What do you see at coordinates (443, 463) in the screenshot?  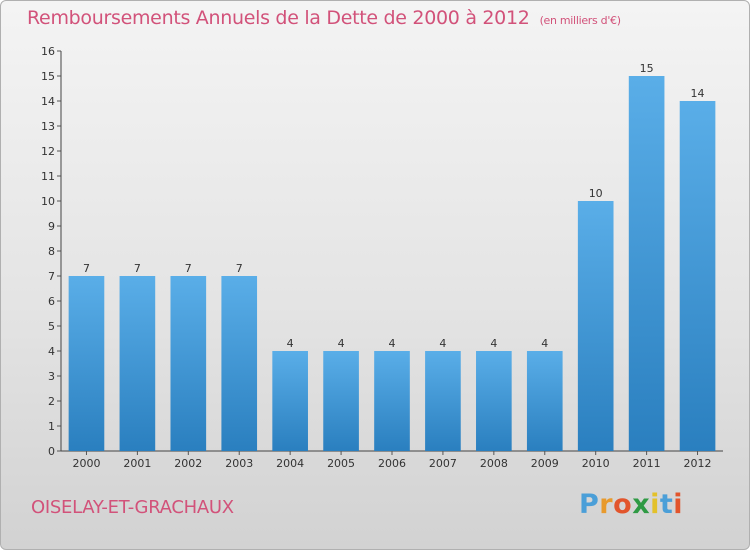 I see `x-tick-label: 2007` at bounding box center [443, 463].